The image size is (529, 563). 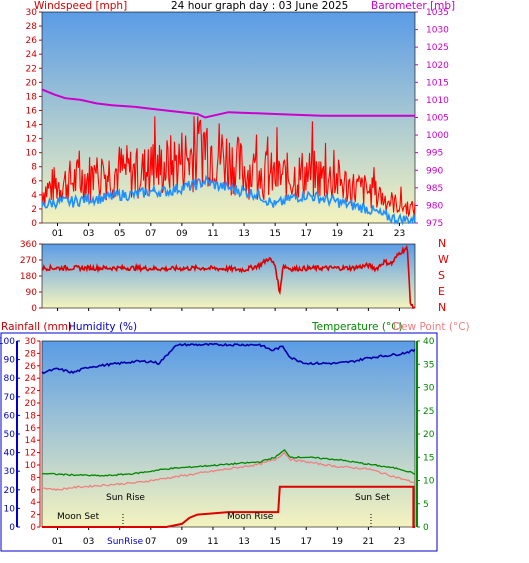 I want to click on humidity-series, so click(x=228, y=358).